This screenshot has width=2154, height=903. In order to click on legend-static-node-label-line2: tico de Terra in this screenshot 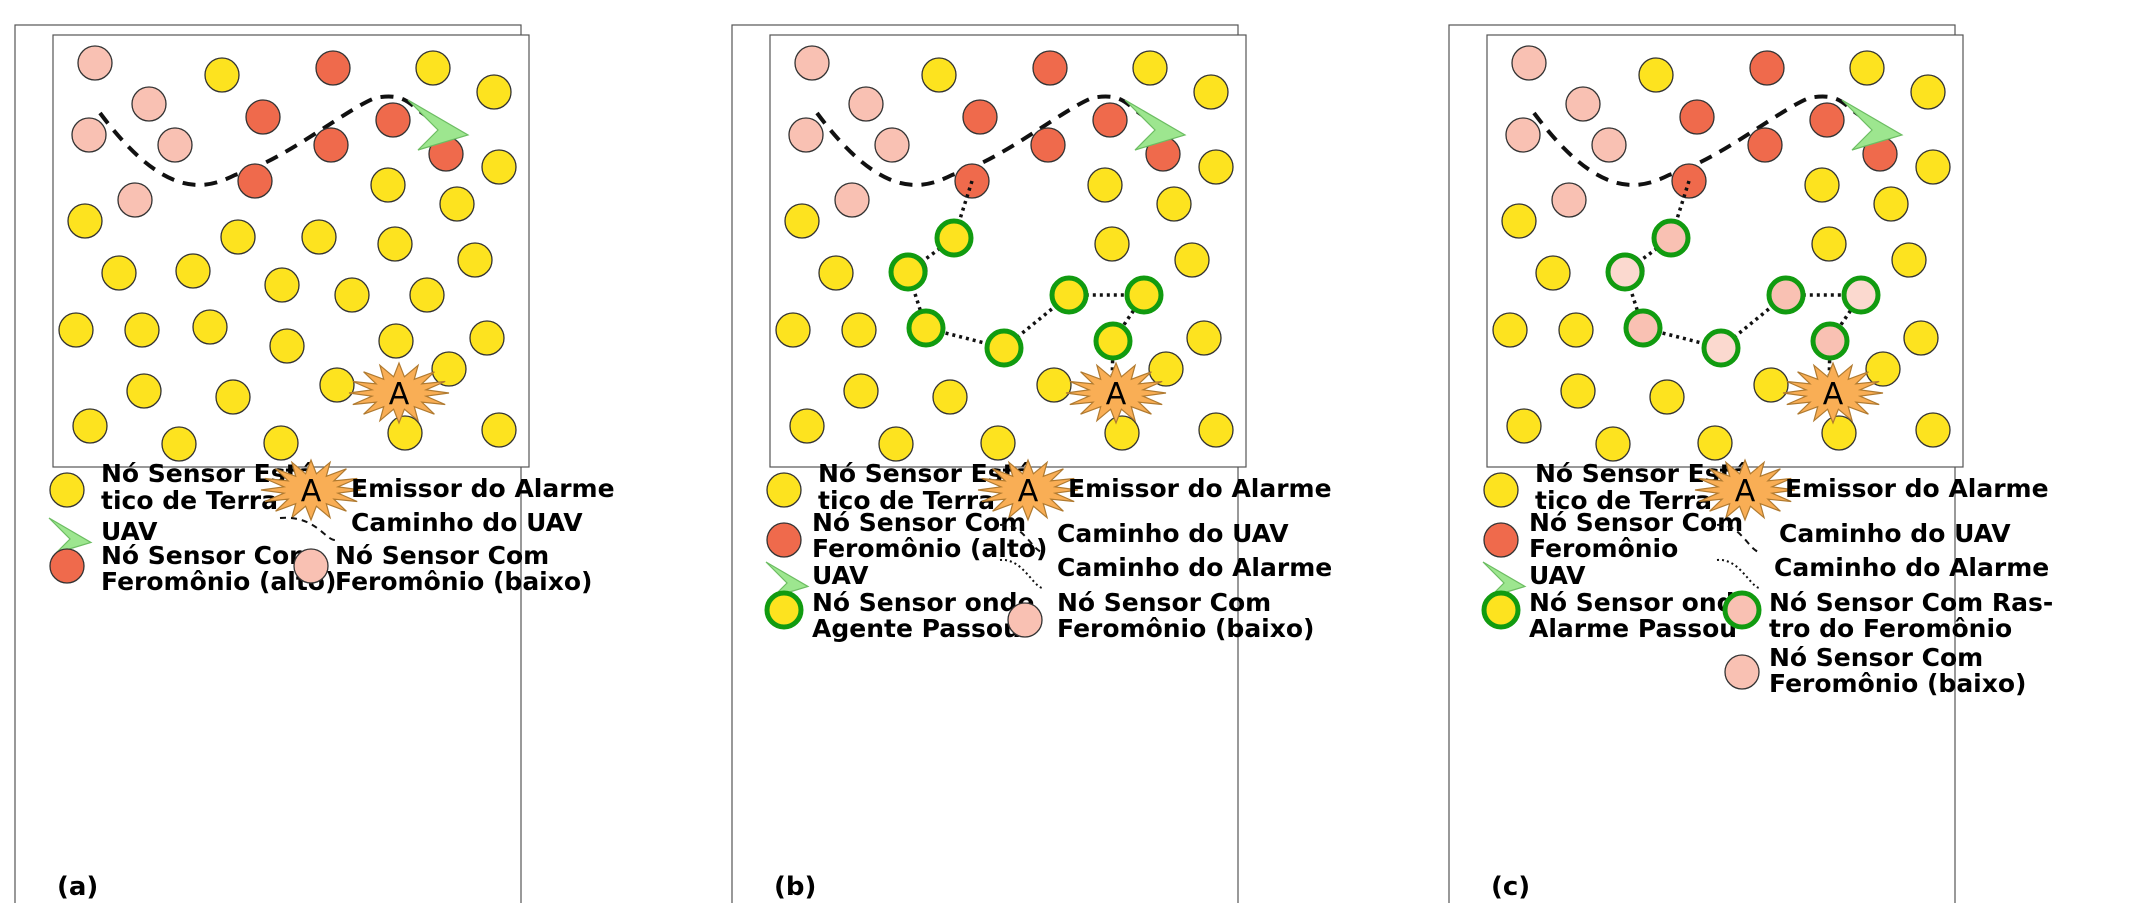, I will do `click(189, 500)`.